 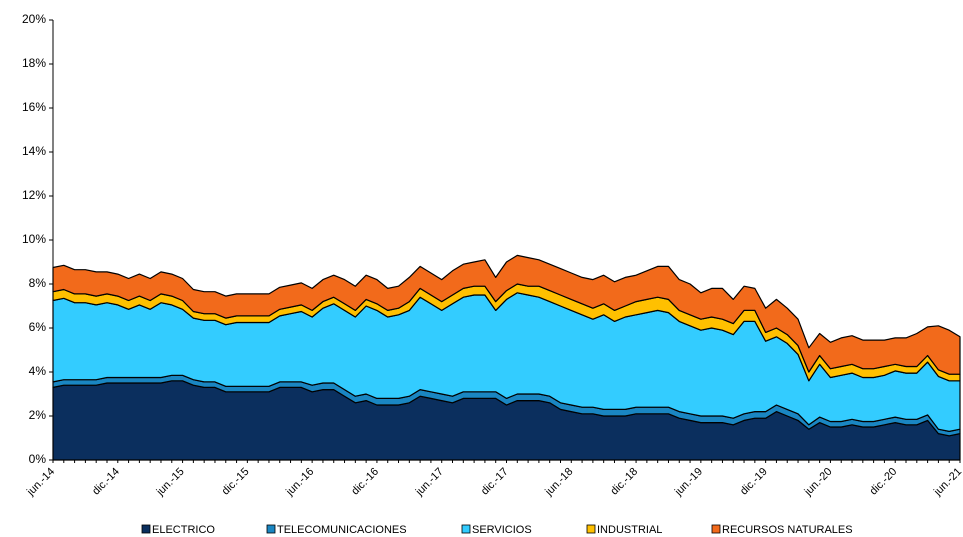 I want to click on x-tick-label: dic.-15, so click(x=236, y=482).